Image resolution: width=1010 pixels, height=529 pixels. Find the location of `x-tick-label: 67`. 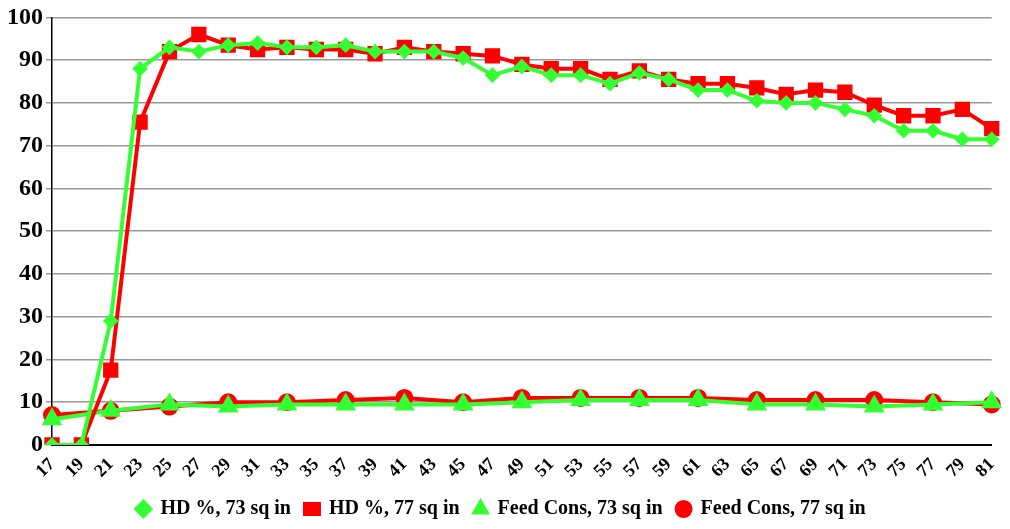

x-tick-label: 67 is located at coordinates (779, 467).